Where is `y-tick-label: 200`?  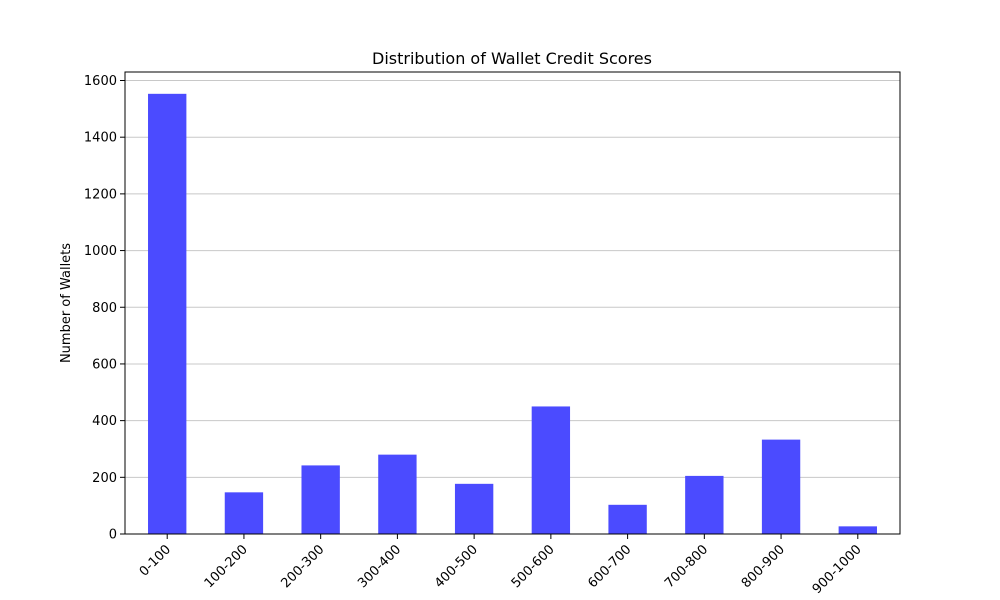
y-tick-label: 200 is located at coordinates (104, 478).